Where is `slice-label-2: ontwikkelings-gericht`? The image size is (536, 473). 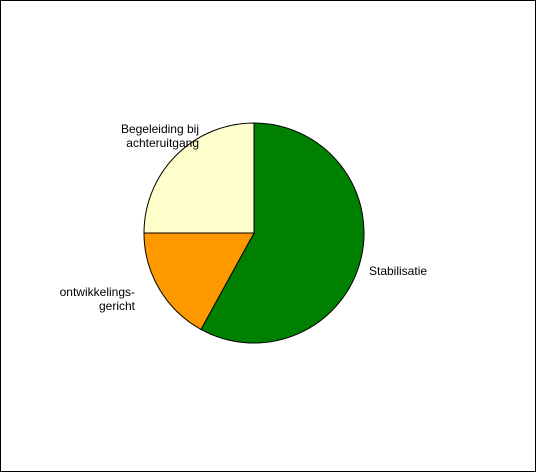
slice-label-2: ontwikkelings-gericht is located at coordinates (98, 299).